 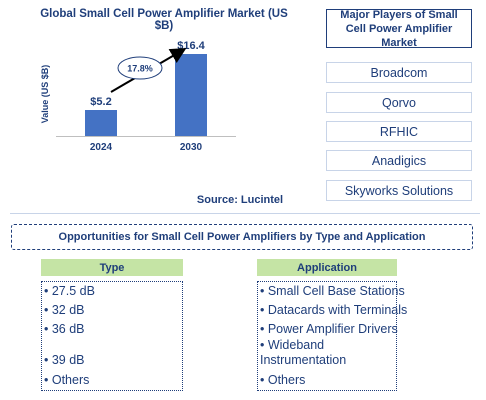 What do you see at coordinates (64, 360) in the screenshot?
I see `list-item: • 39 dB` at bounding box center [64, 360].